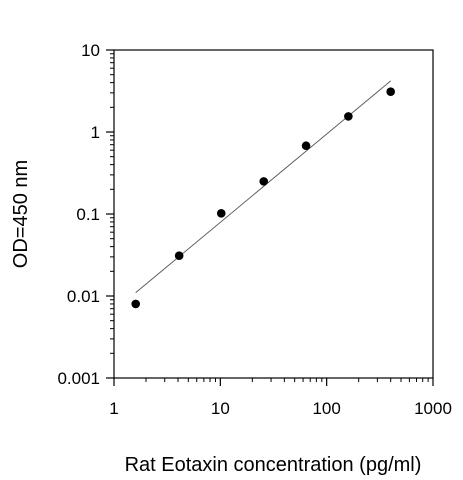 The width and height of the screenshot is (463, 480). What do you see at coordinates (273, 465) in the screenshot?
I see `x-axis-title: Rat Eotaxin concentration (pg/ml)` at bounding box center [273, 465].